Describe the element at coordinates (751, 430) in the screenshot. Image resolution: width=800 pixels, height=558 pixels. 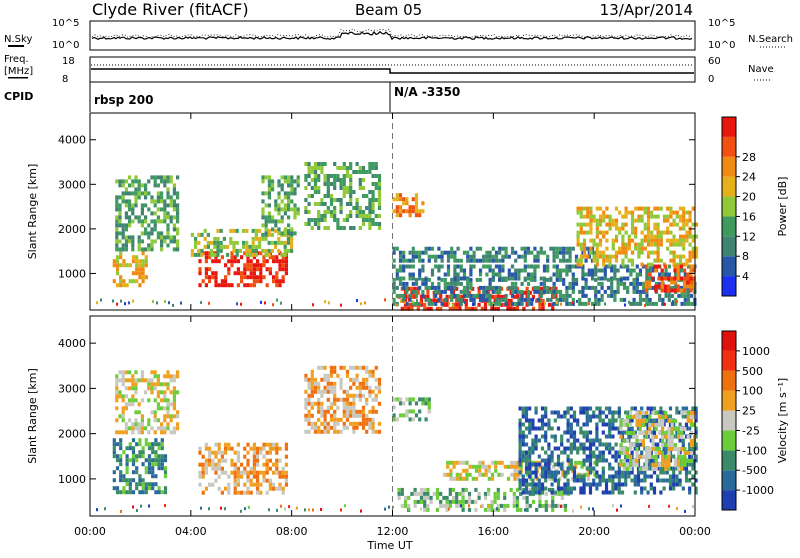
I see `colorbar-tick-label: -25` at that location.